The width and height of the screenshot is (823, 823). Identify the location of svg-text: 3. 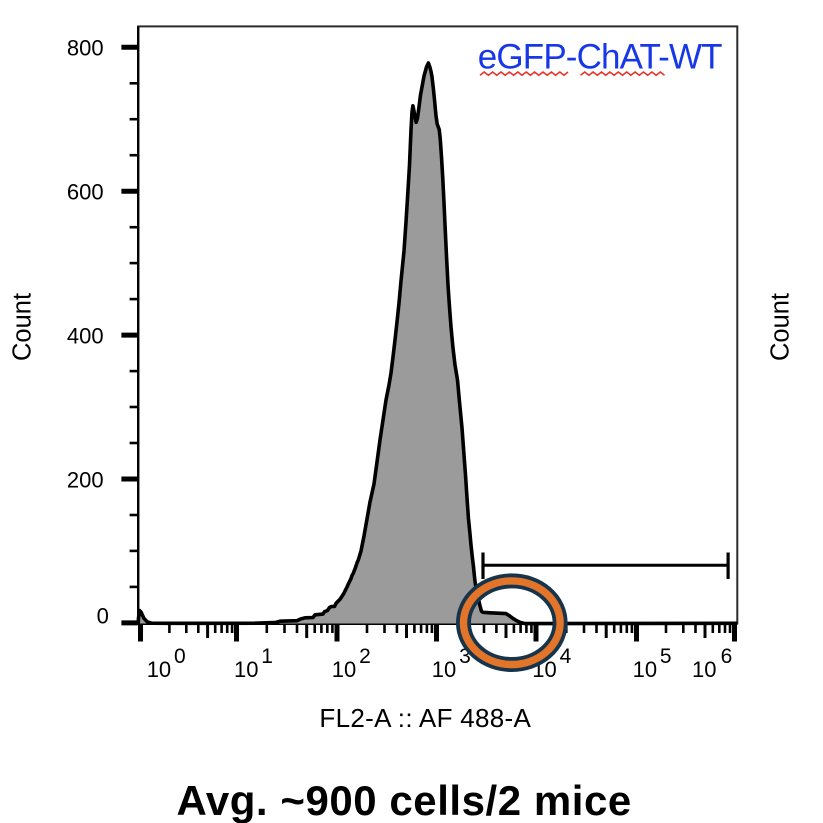
(465, 656).